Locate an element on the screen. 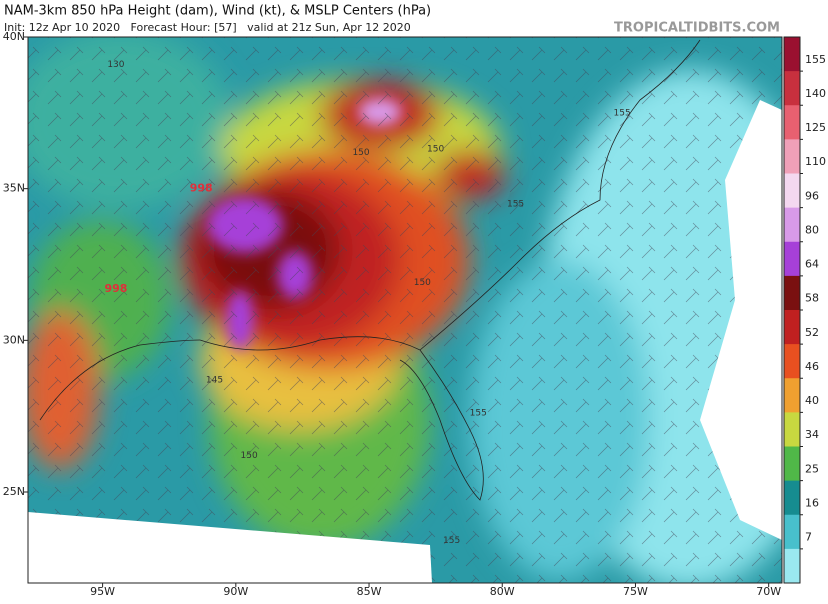 This screenshot has width=828, height=604. colorbar-tick-label: 64 is located at coordinates (812, 264).